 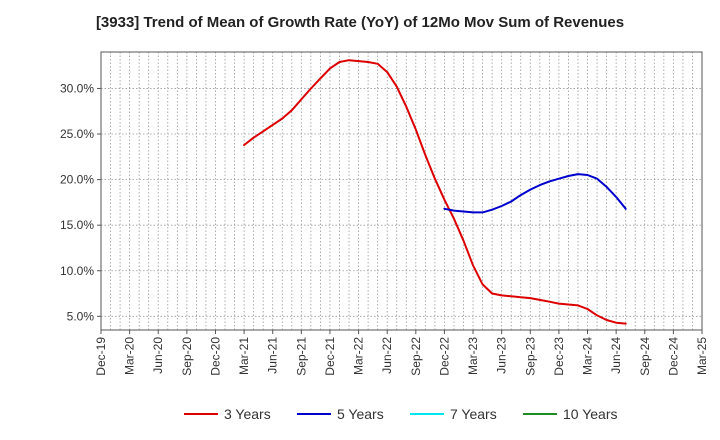 I want to click on y-axis: 5.0% 10.0% 15.0% 20.0% 25.0% 30.0%, so click(x=80, y=202).